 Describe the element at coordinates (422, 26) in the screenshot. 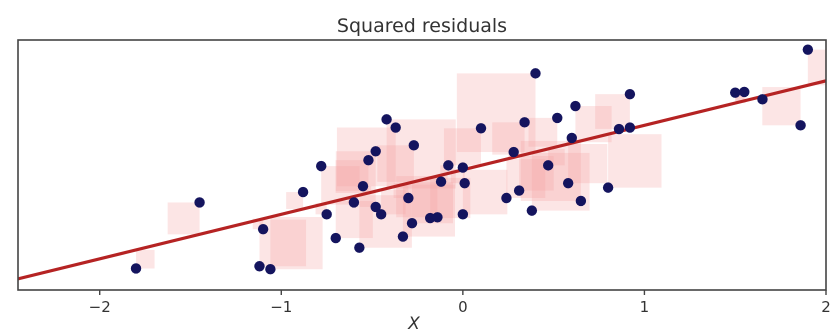

I see `chart-title: Squared residuals` at that location.